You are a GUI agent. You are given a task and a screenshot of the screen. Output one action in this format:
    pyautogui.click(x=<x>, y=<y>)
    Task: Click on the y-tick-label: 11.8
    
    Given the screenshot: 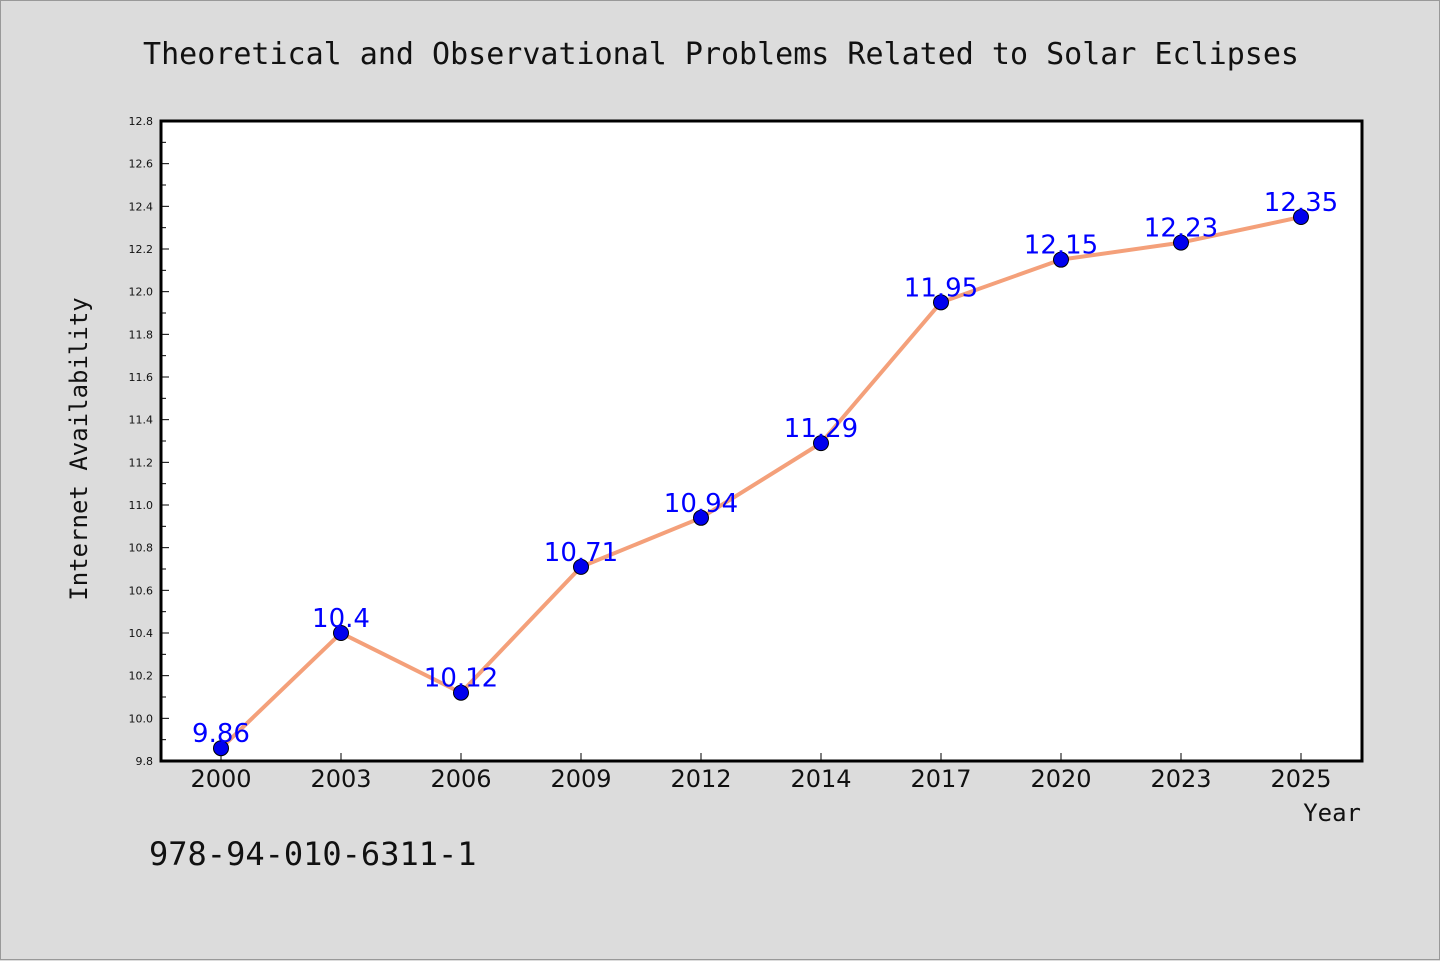 What is the action you would take?
    pyautogui.click(x=141, y=334)
    